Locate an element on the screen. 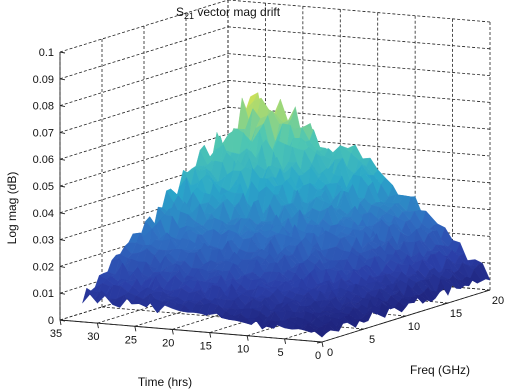 This screenshot has height=390, width=508. x-tick-label: 20 is located at coordinates (498, 301).